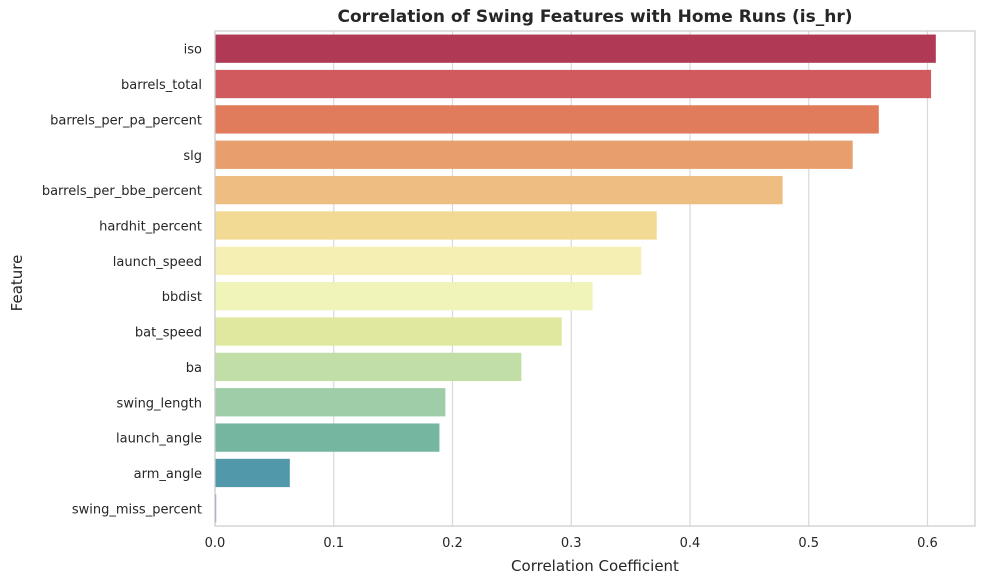  I want to click on x-tick-label: 0.3, so click(571, 543).